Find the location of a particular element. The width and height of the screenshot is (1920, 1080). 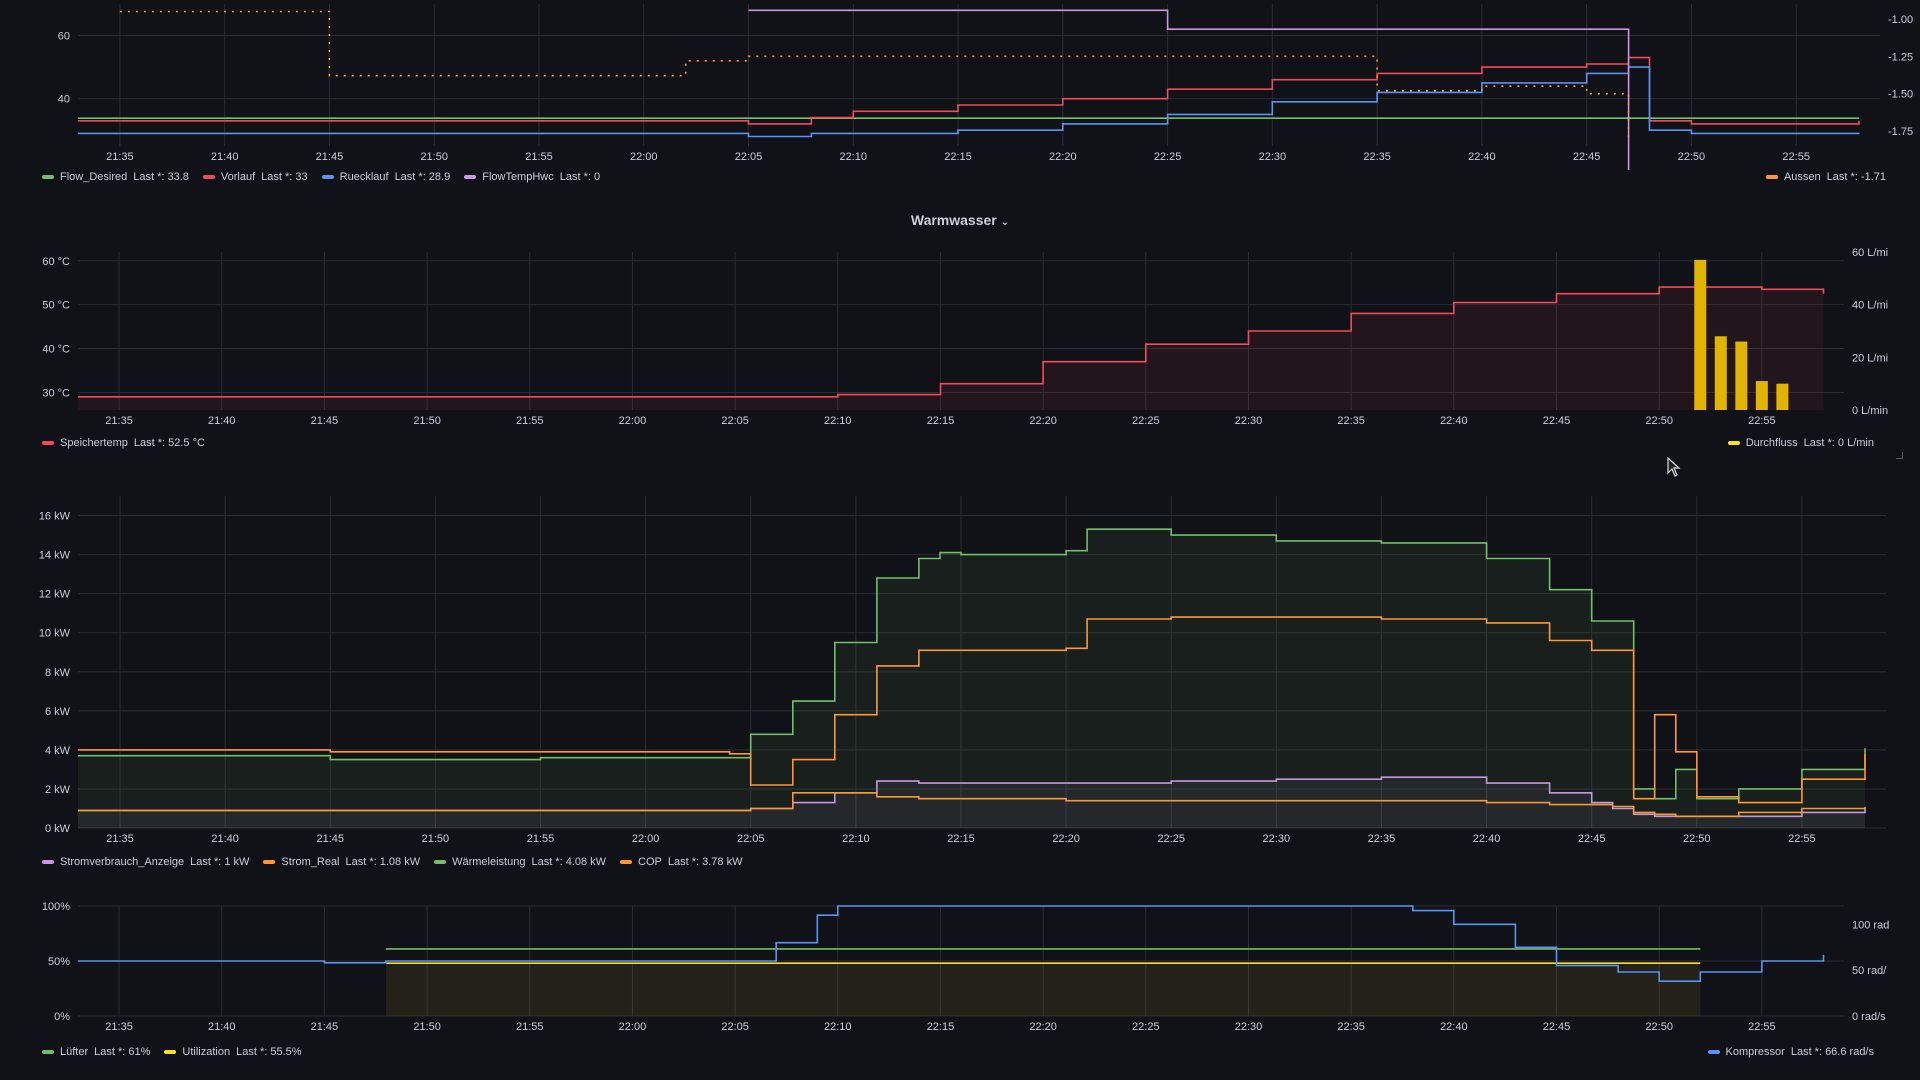

legend-item-utilization: Utilization Last *: 55.5% is located at coordinates (233, 1052).